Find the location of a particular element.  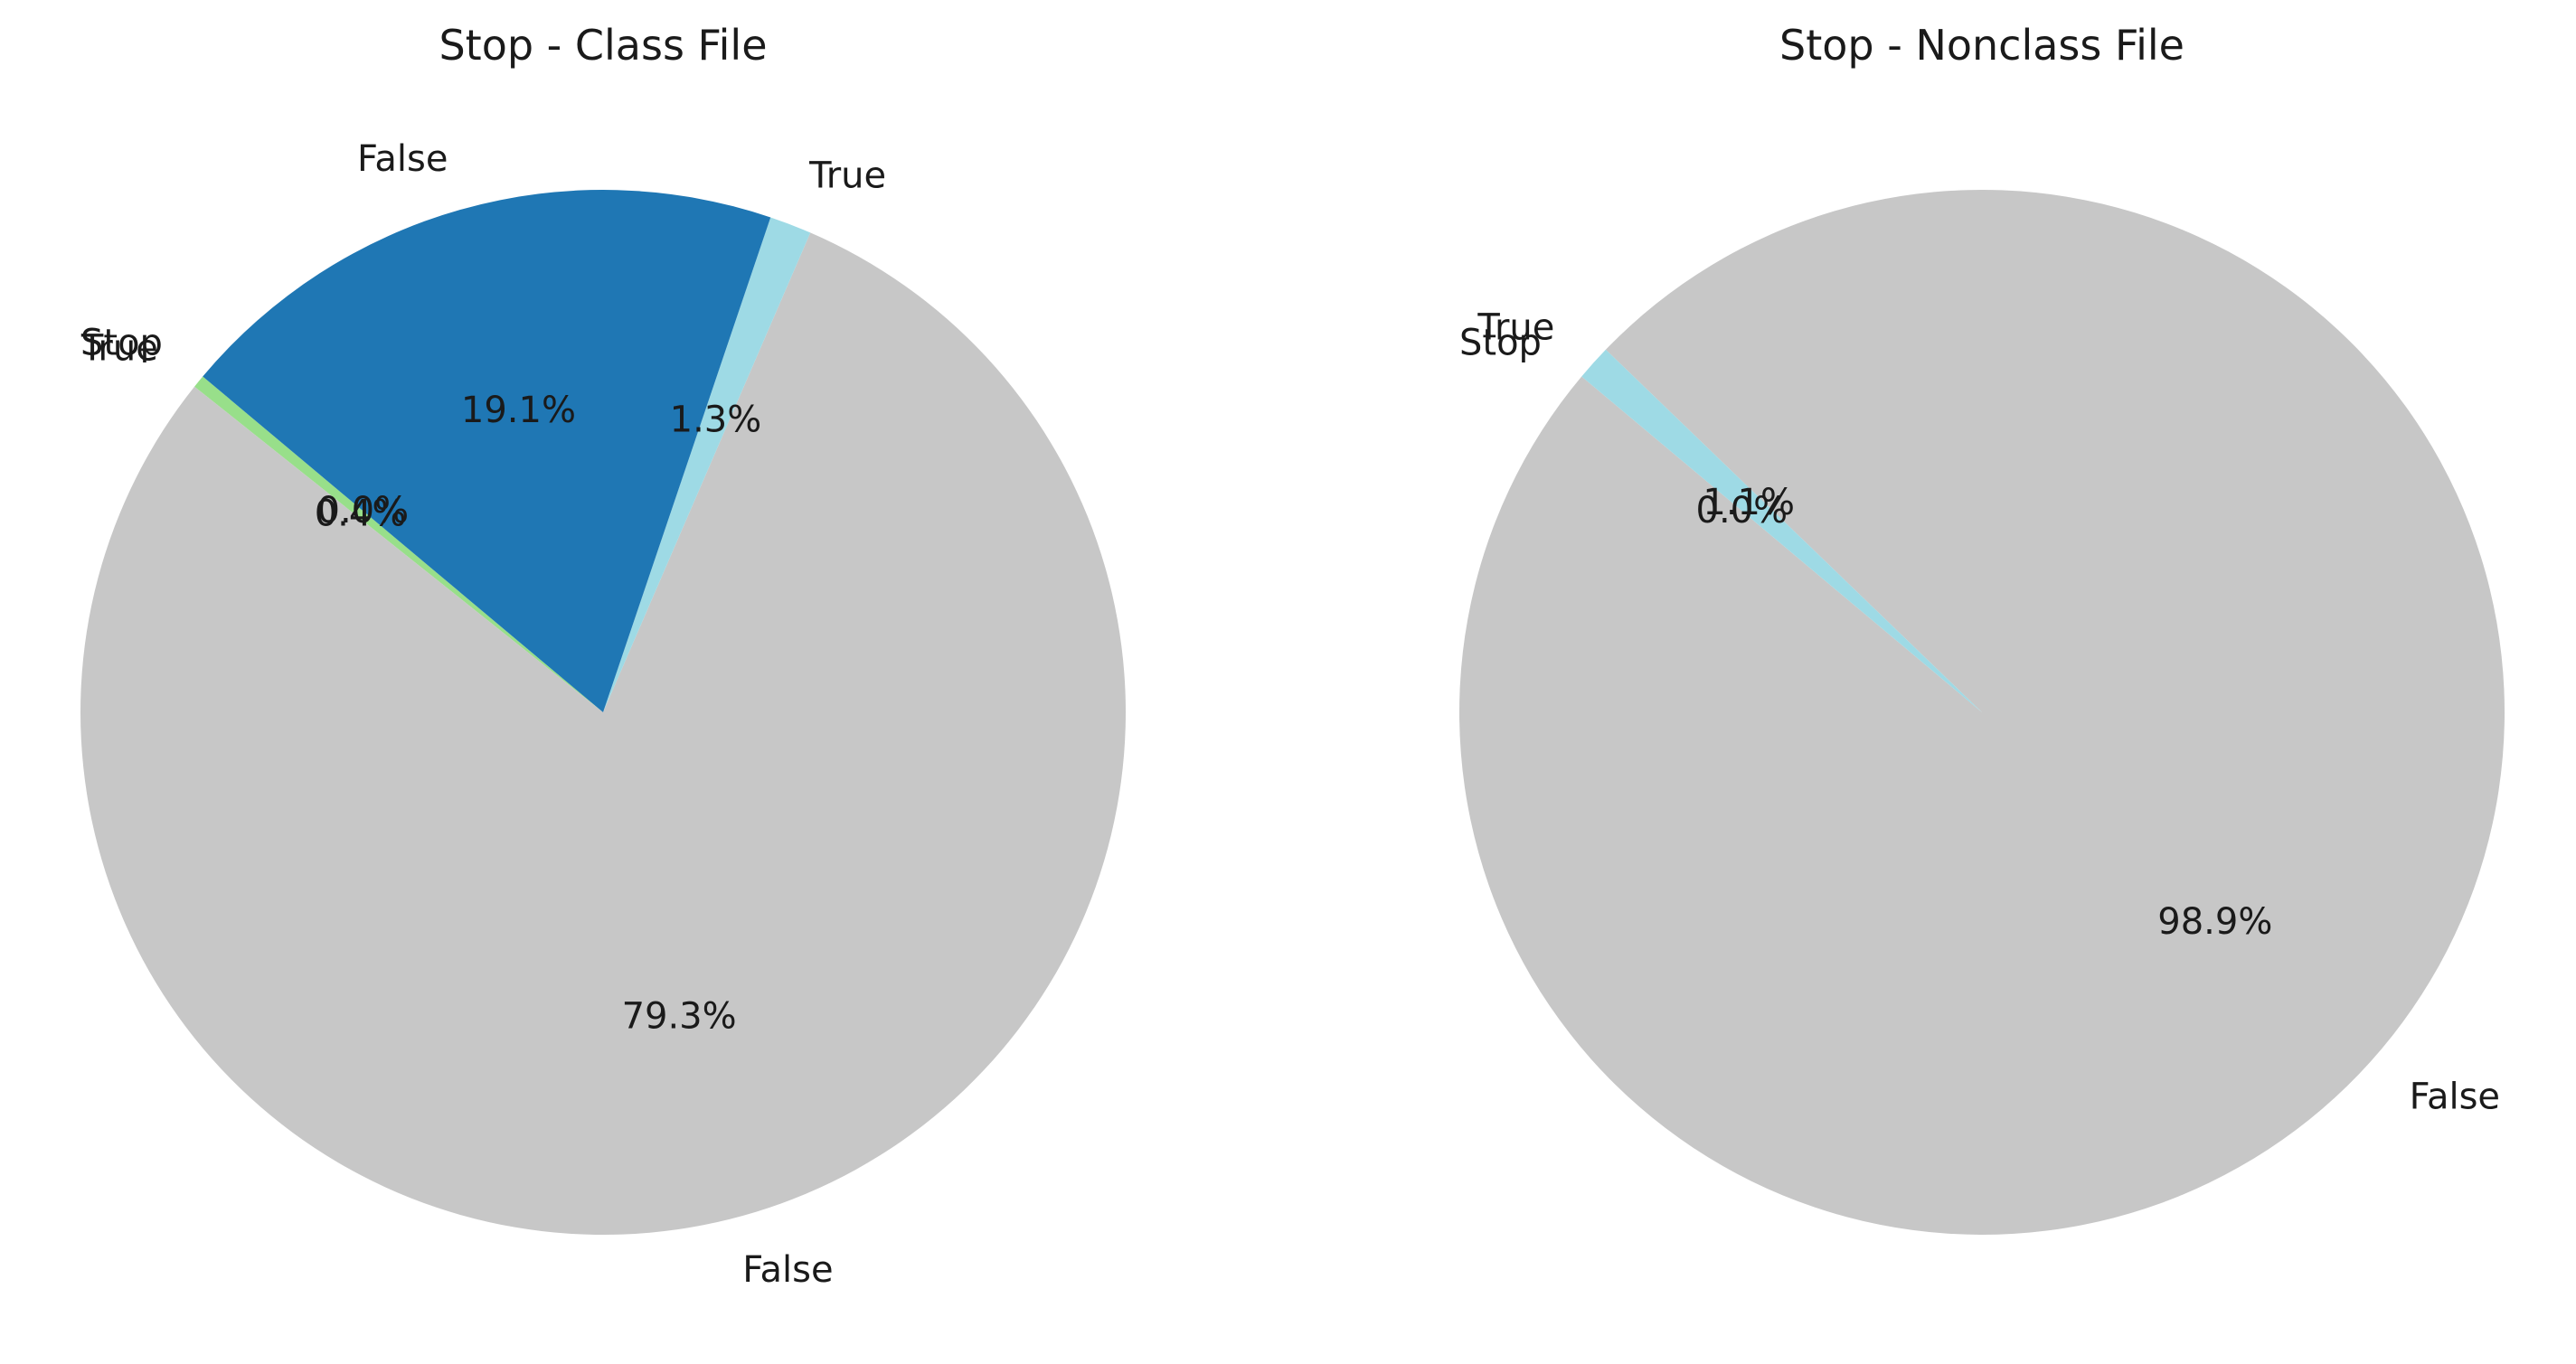

chart-title: Stop - Class File is located at coordinates (603, 45).